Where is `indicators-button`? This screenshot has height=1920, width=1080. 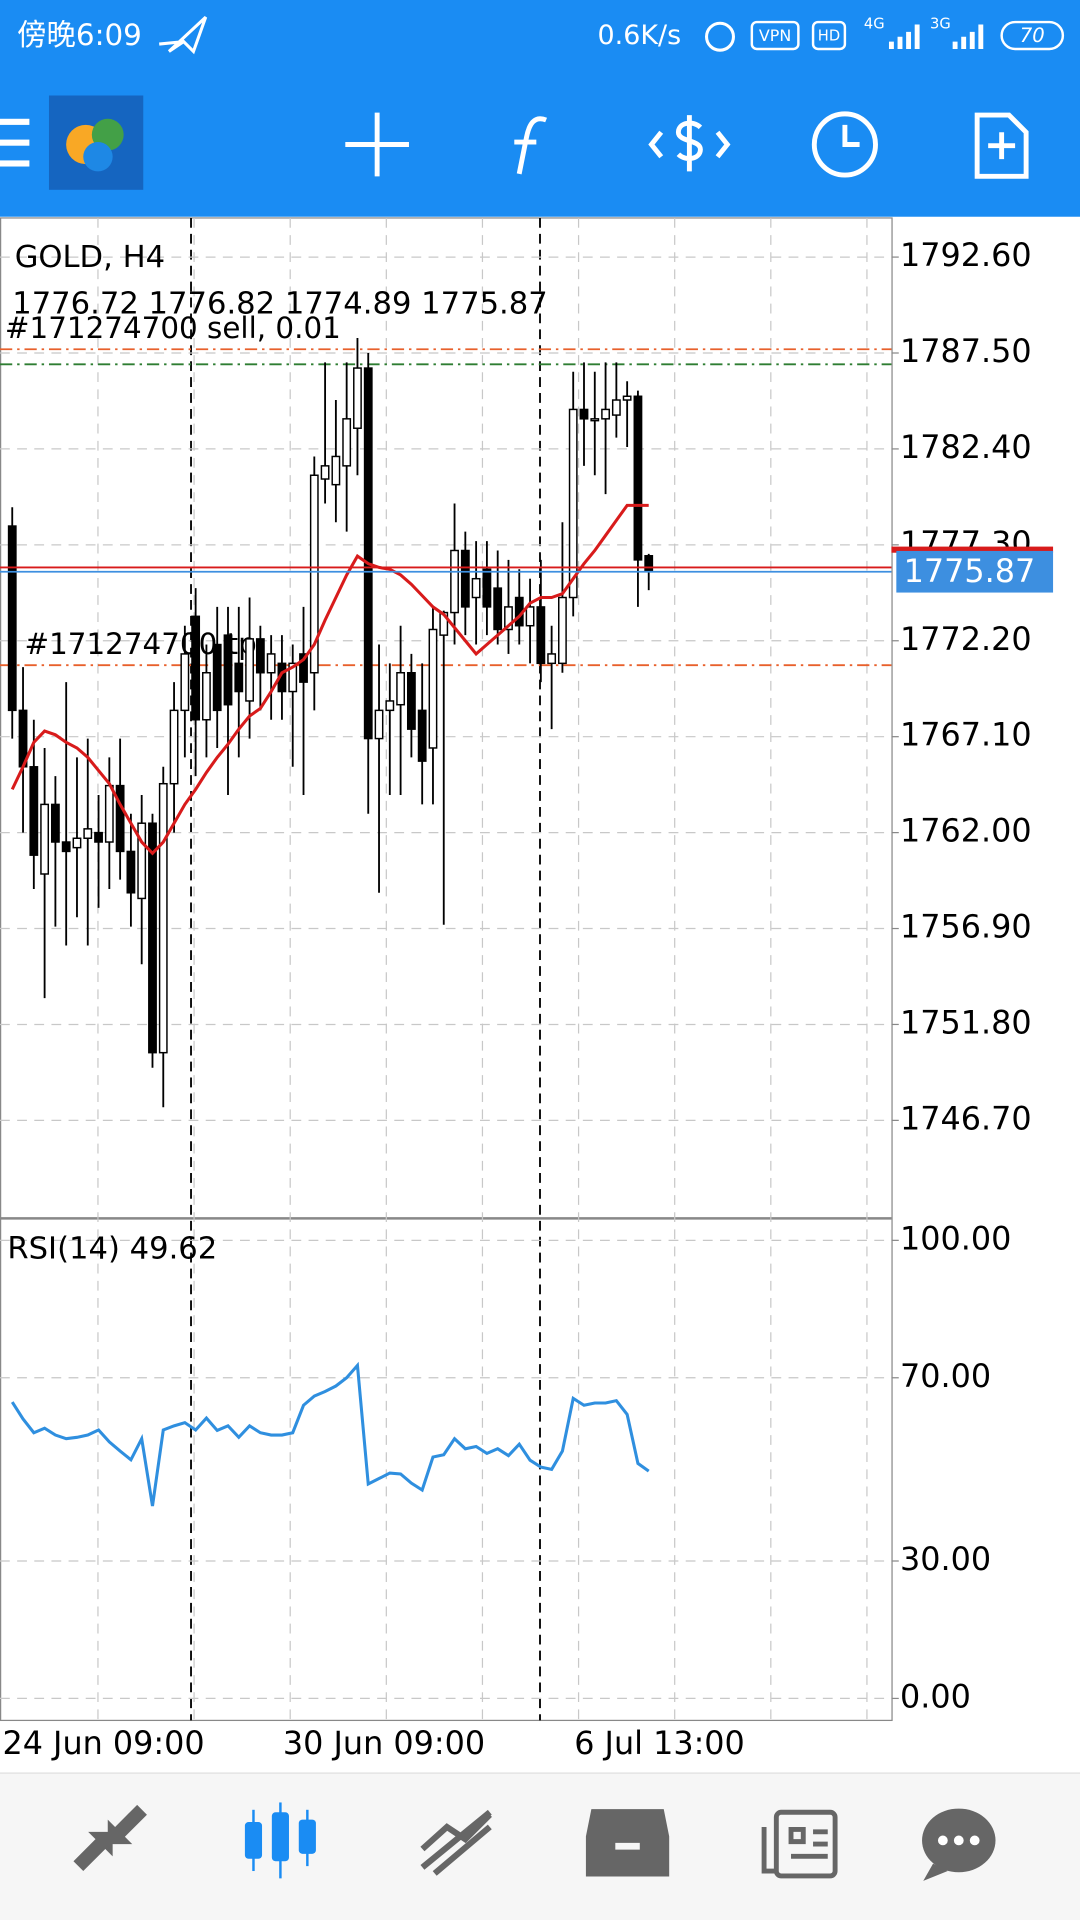 indicators-button is located at coordinates (531, 145).